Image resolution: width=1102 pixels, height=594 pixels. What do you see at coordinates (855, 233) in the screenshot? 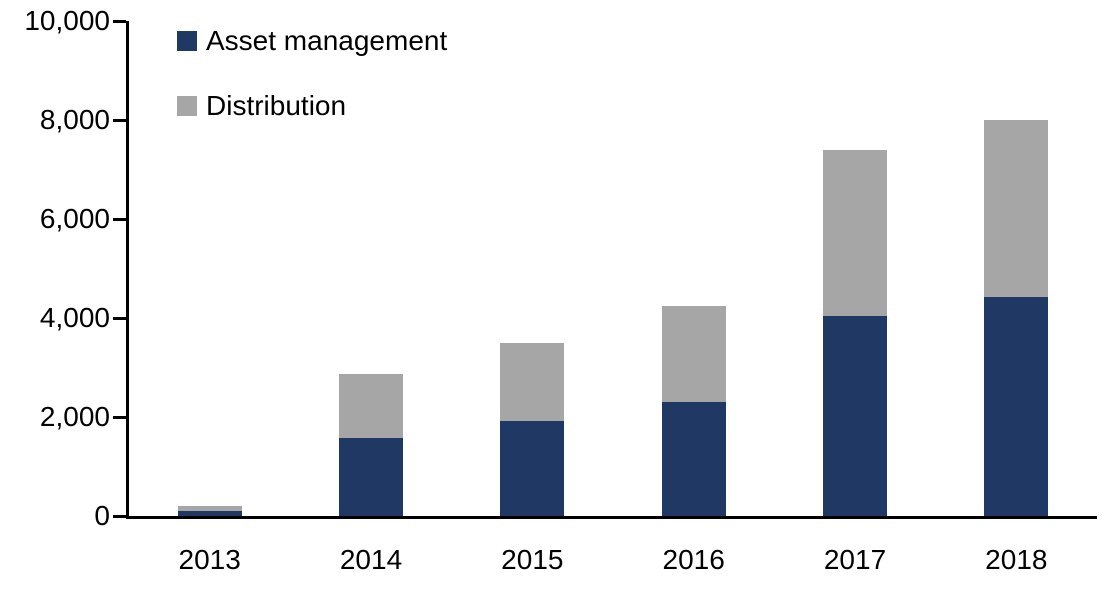
I see `bar-segment-distribution-2017` at bounding box center [855, 233].